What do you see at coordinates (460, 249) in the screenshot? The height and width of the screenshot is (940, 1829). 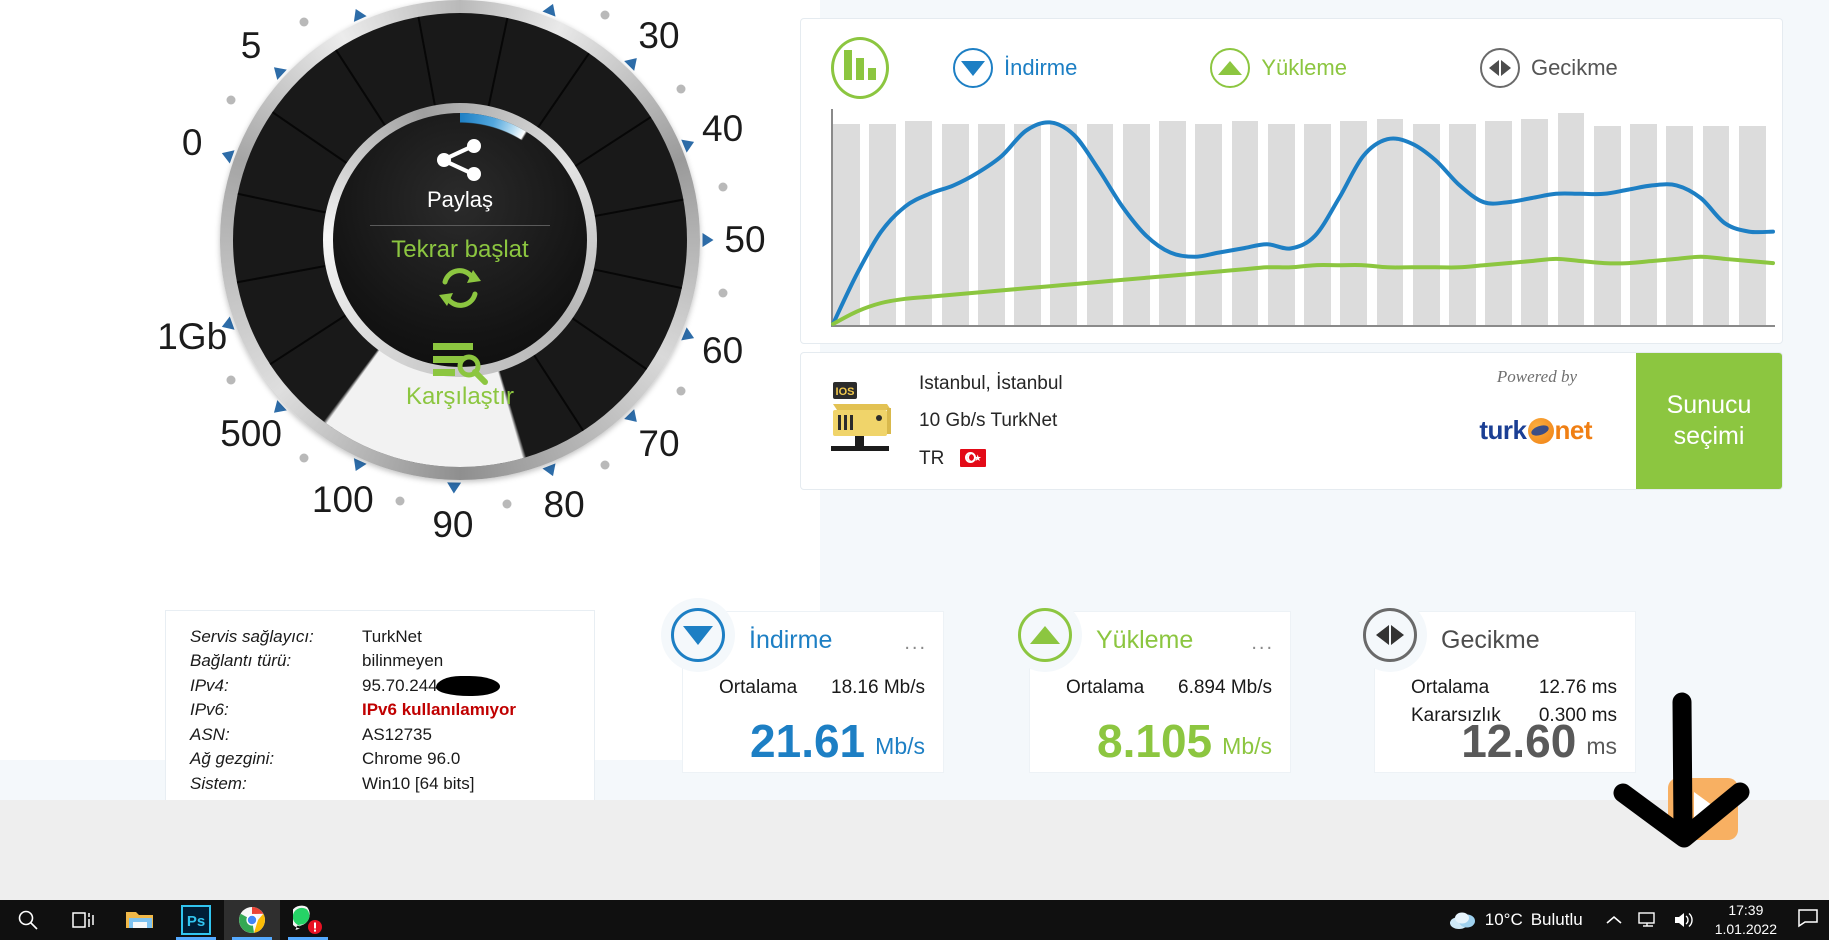 I see `restart-label: Tekrar başlat` at bounding box center [460, 249].